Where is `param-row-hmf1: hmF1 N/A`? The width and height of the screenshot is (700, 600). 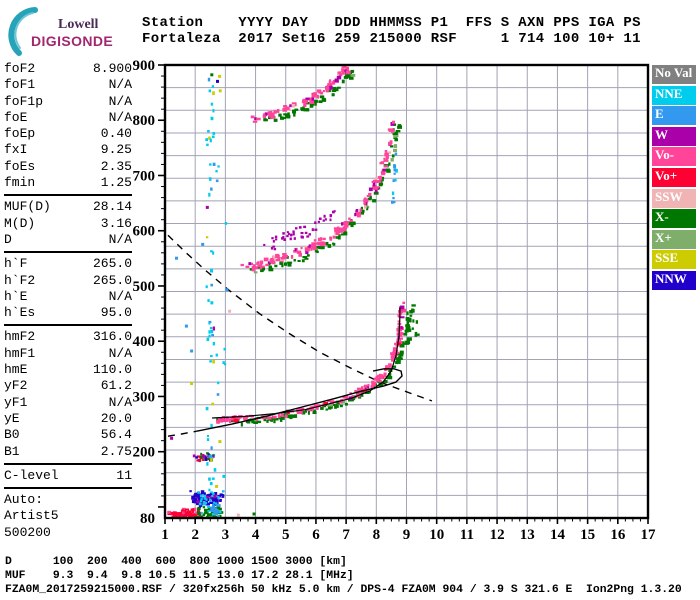 param-row-hmf1: hmF1 N/A is located at coordinates (68, 354).